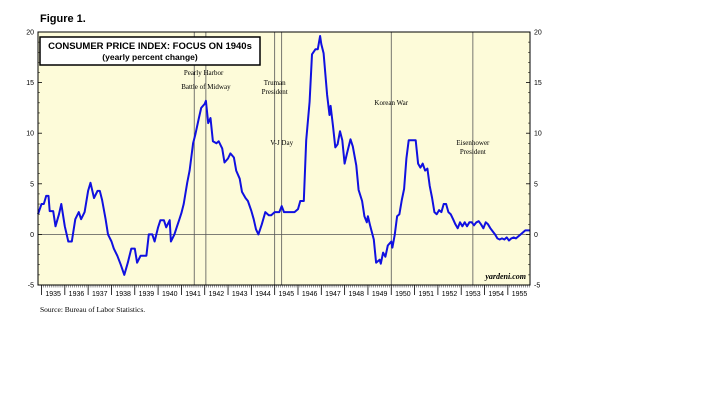 The height and width of the screenshot is (400, 708). What do you see at coordinates (520, 294) in the screenshot?
I see `x-tick-label: 1955` at bounding box center [520, 294].